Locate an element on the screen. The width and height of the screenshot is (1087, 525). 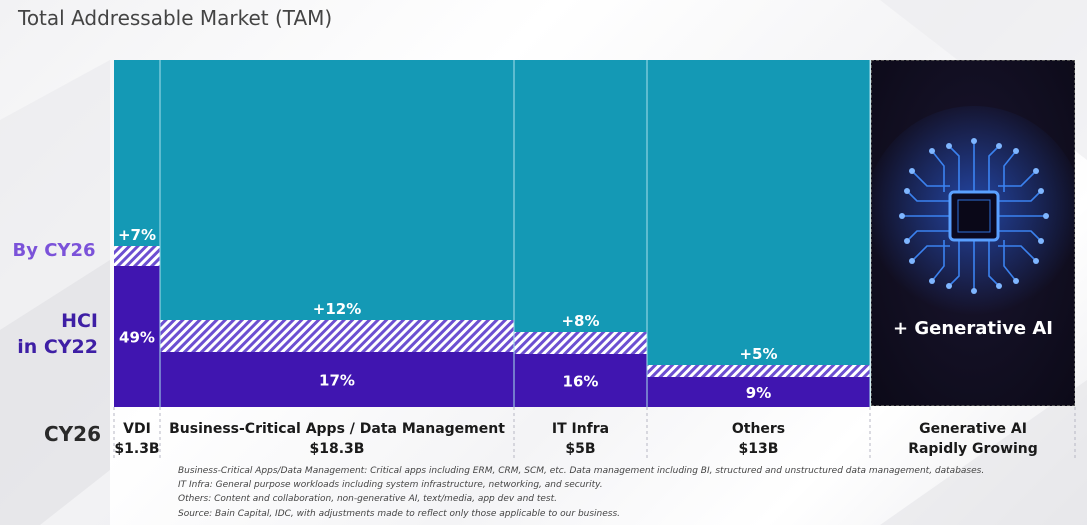
hci-label-line1: HCI is located at coordinates (79, 321).